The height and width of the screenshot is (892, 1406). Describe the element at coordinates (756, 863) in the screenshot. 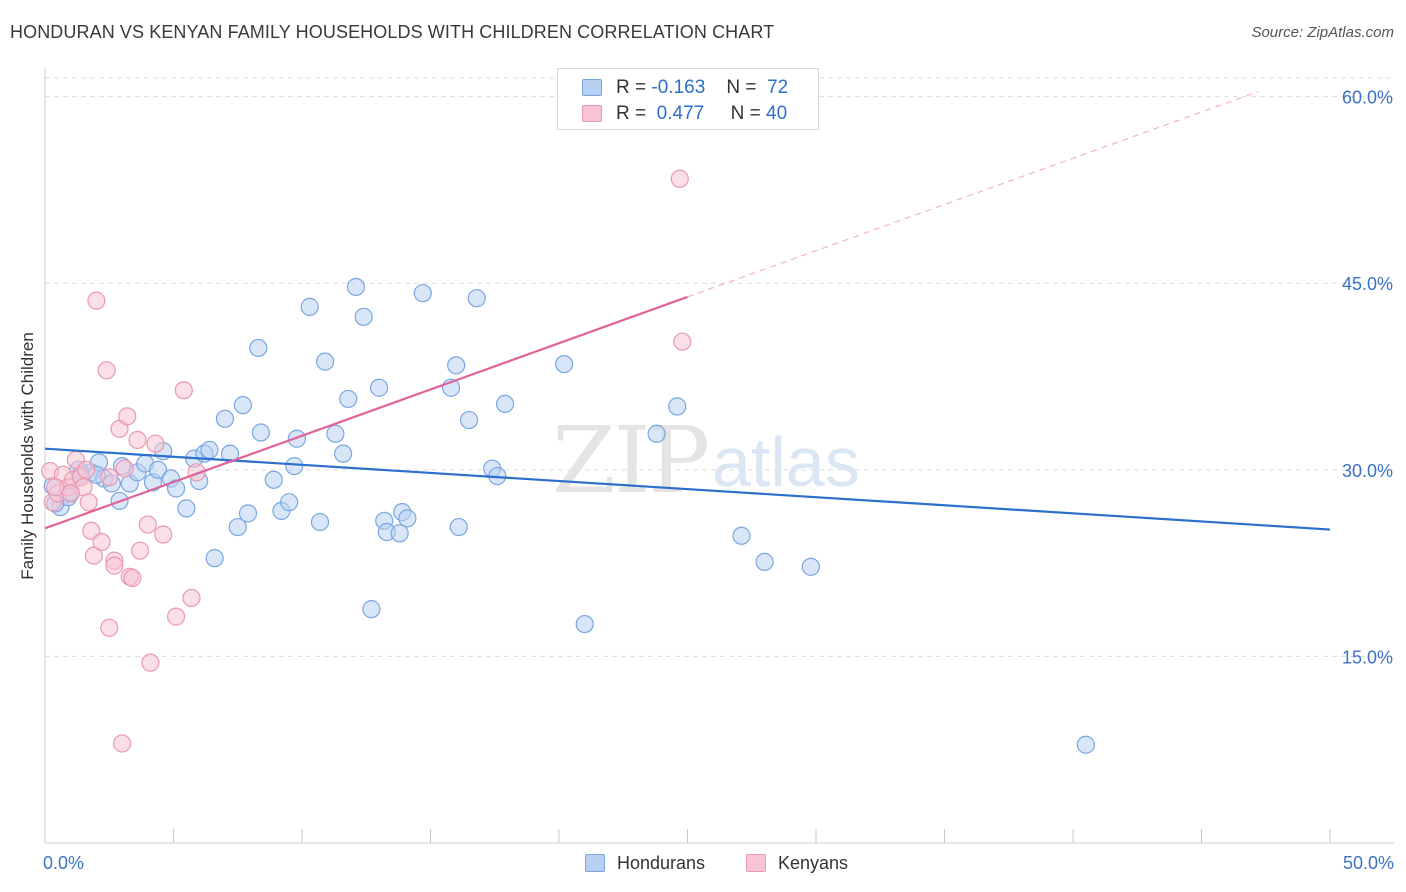

I see `kenyans-legend-swatch` at that location.